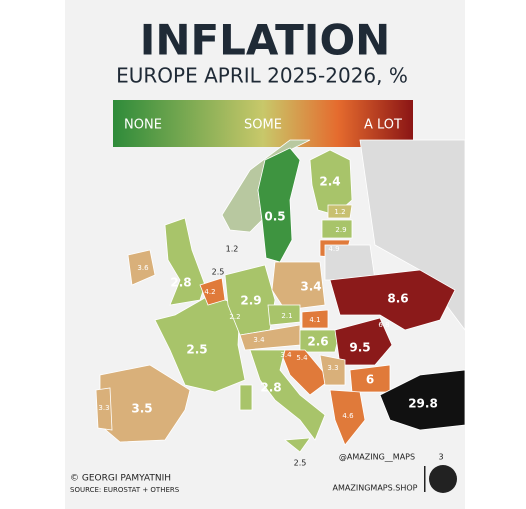 The height and width of the screenshot is (509, 526). Describe the element at coordinates (397, 299) in the screenshot. I see `value-label: 8.6` at that location.